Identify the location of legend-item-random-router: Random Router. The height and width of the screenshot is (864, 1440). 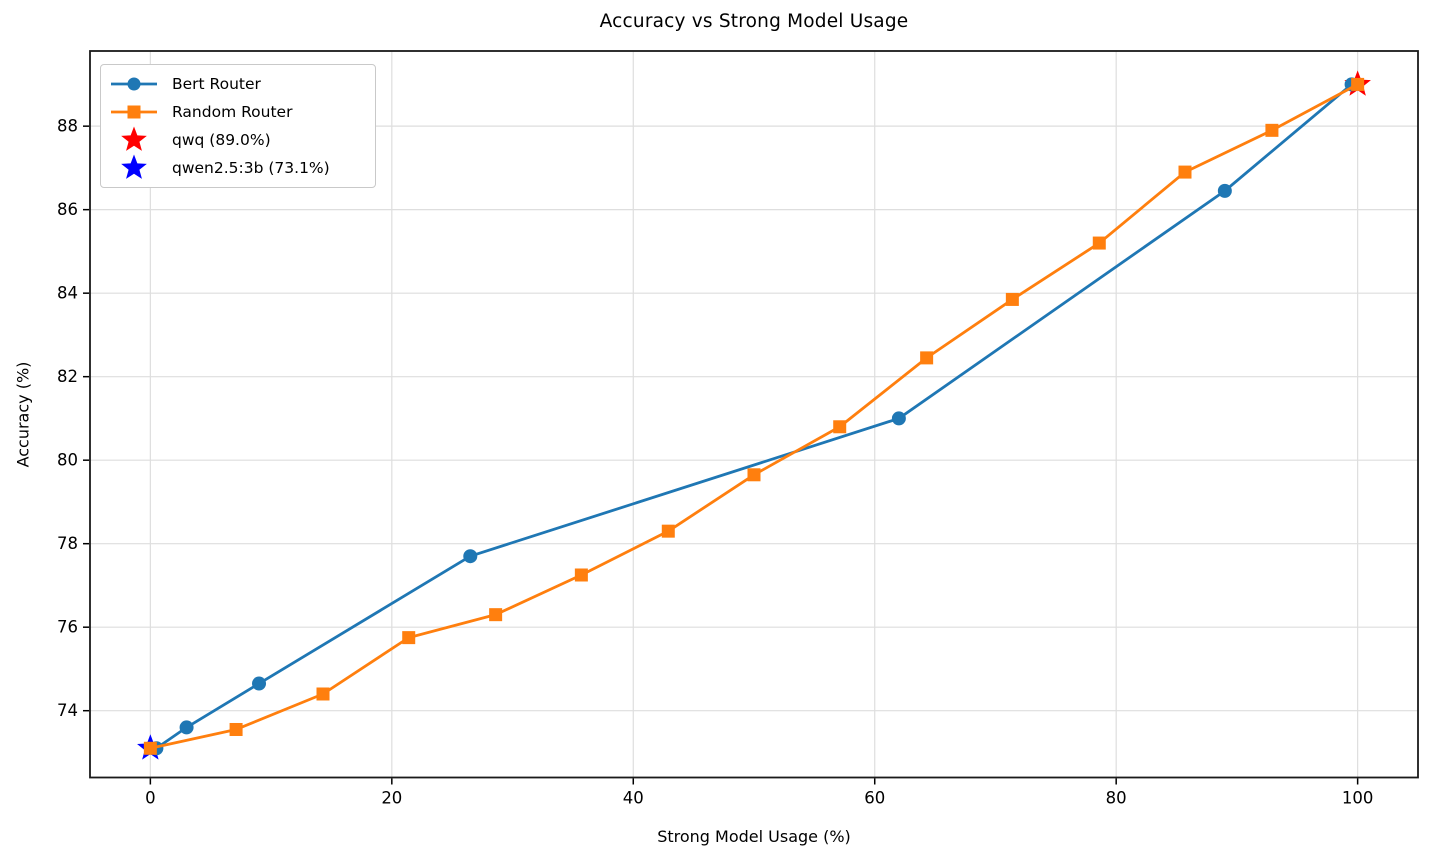
(237, 112).